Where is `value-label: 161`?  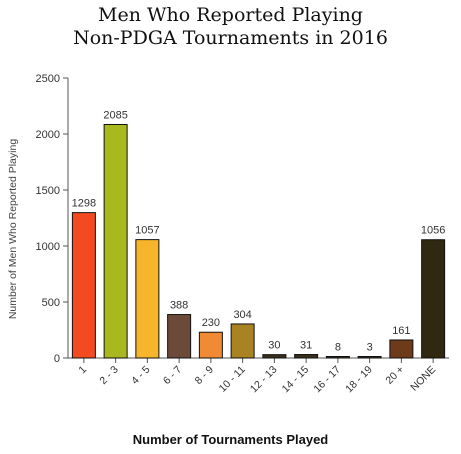 value-label: 161 is located at coordinates (401, 331).